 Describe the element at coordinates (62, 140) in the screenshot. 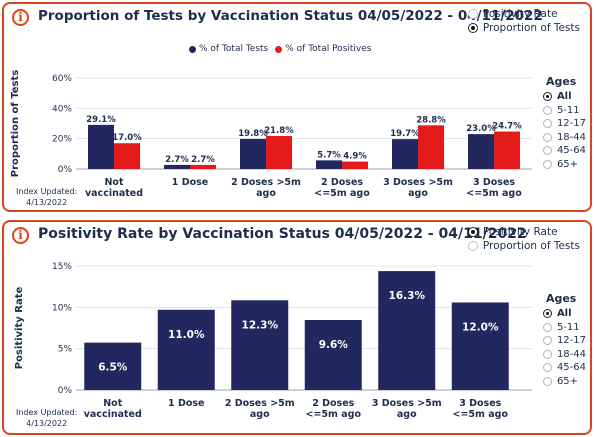

I see `y-tick-label: 20%` at that location.